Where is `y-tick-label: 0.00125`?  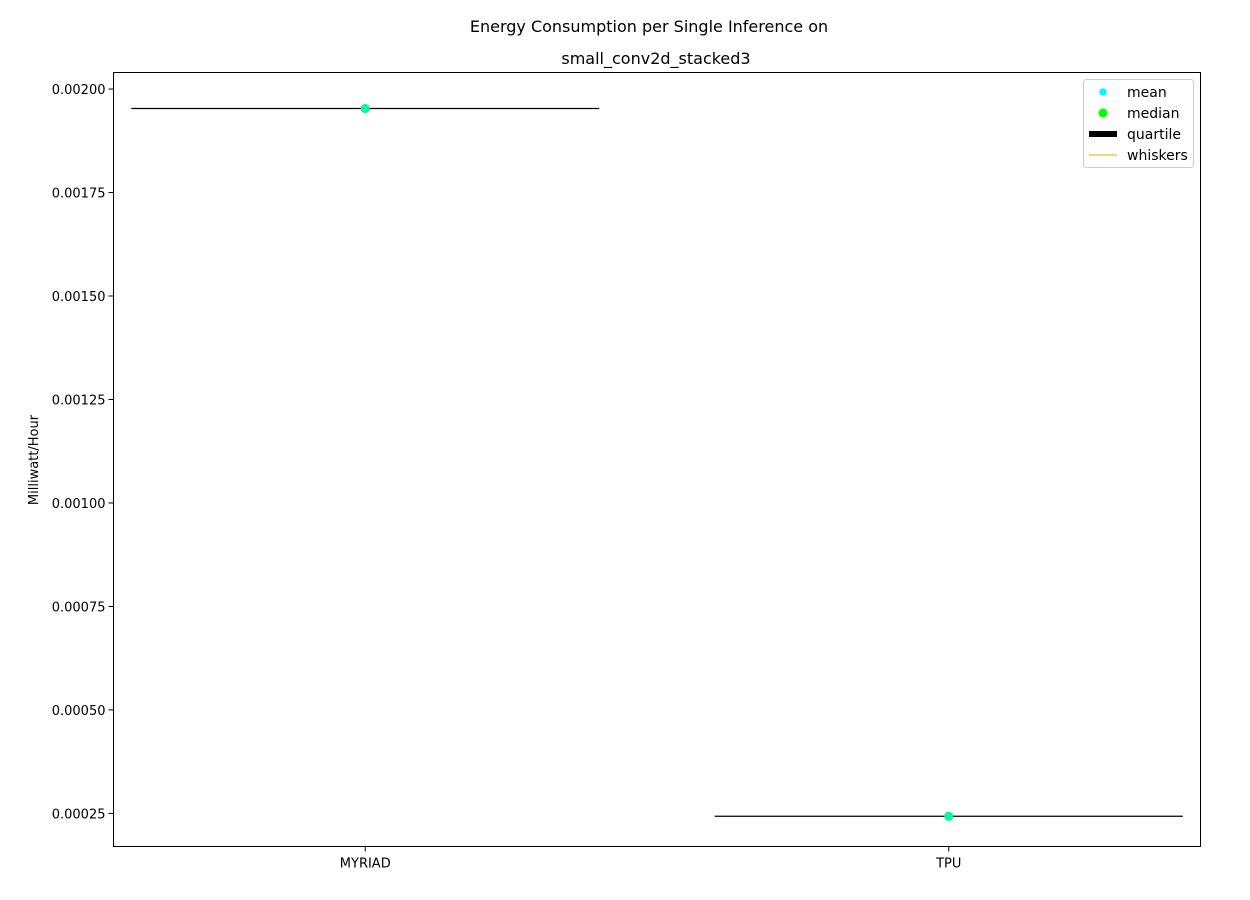 y-tick-label: 0.00125 is located at coordinates (79, 400).